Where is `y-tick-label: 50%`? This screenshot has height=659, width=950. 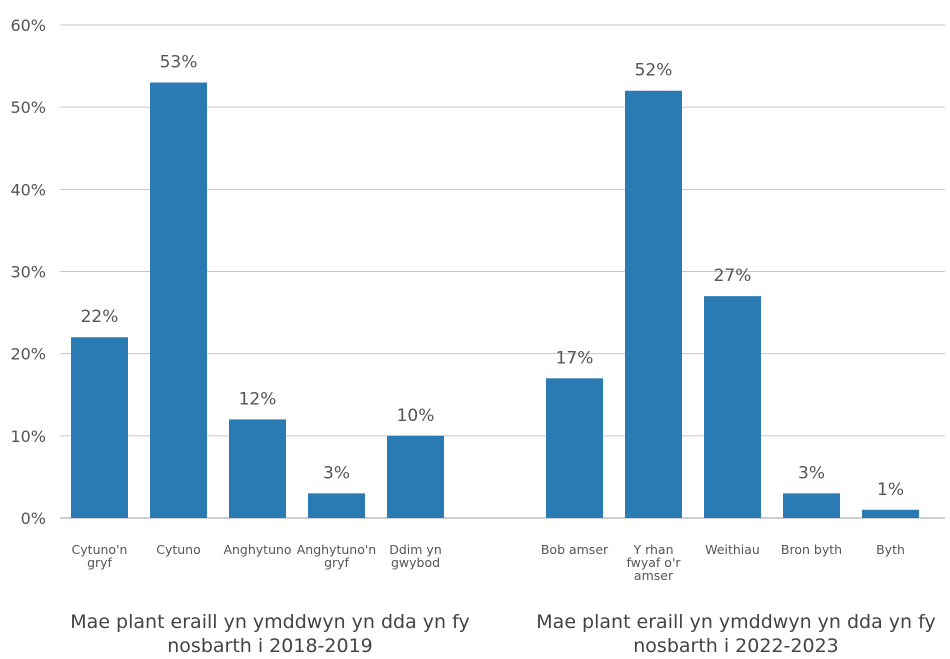 y-tick-label: 50% is located at coordinates (28, 107).